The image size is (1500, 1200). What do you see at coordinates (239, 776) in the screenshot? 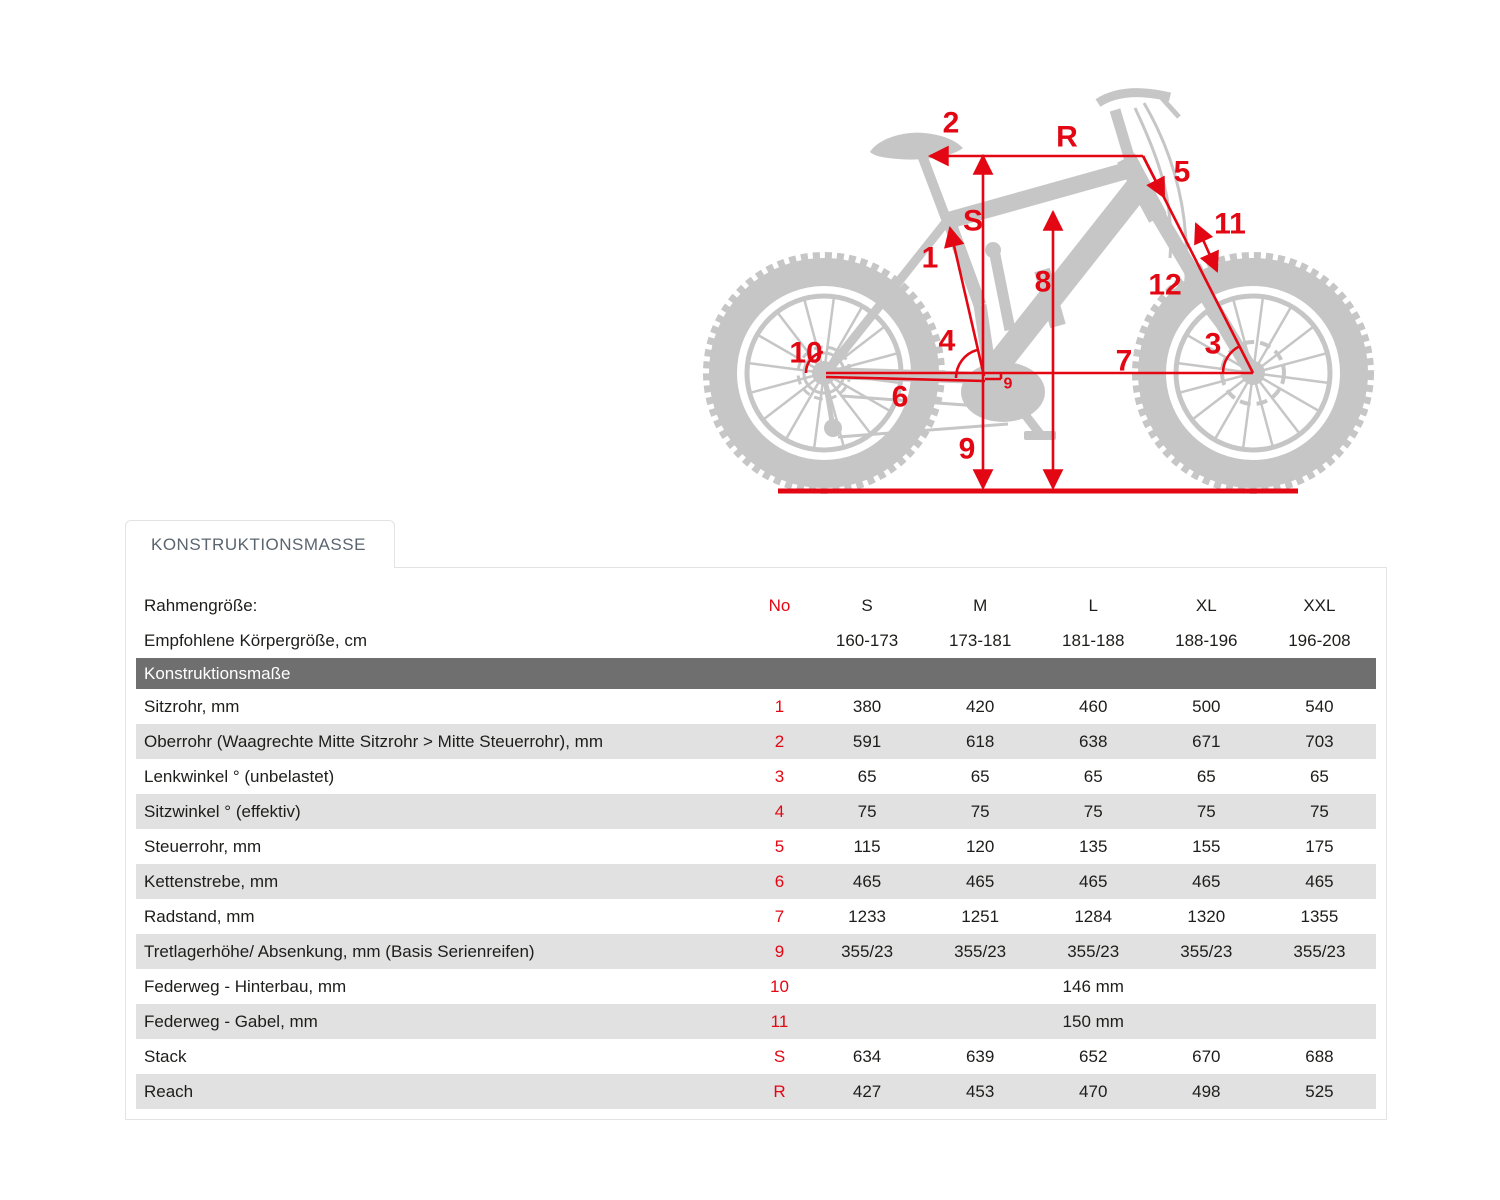
I see `row-label: Lenkwinkel ° (unbelastet)` at bounding box center [239, 776].